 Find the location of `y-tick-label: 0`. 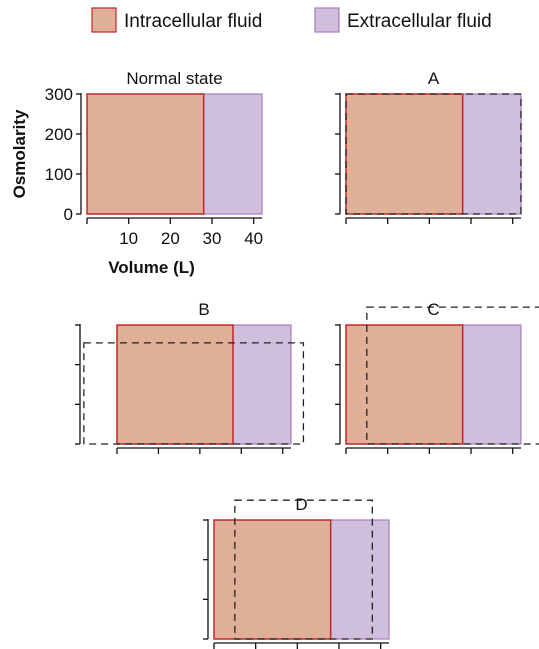

y-tick-label: 0 is located at coordinates (68, 214).